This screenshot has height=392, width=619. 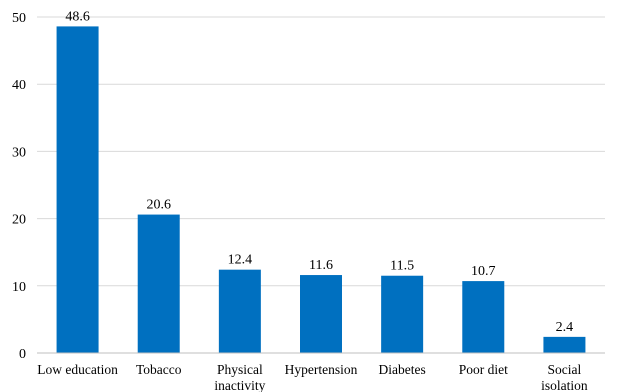 I want to click on x-category-label: Diabetes, so click(x=402, y=369).